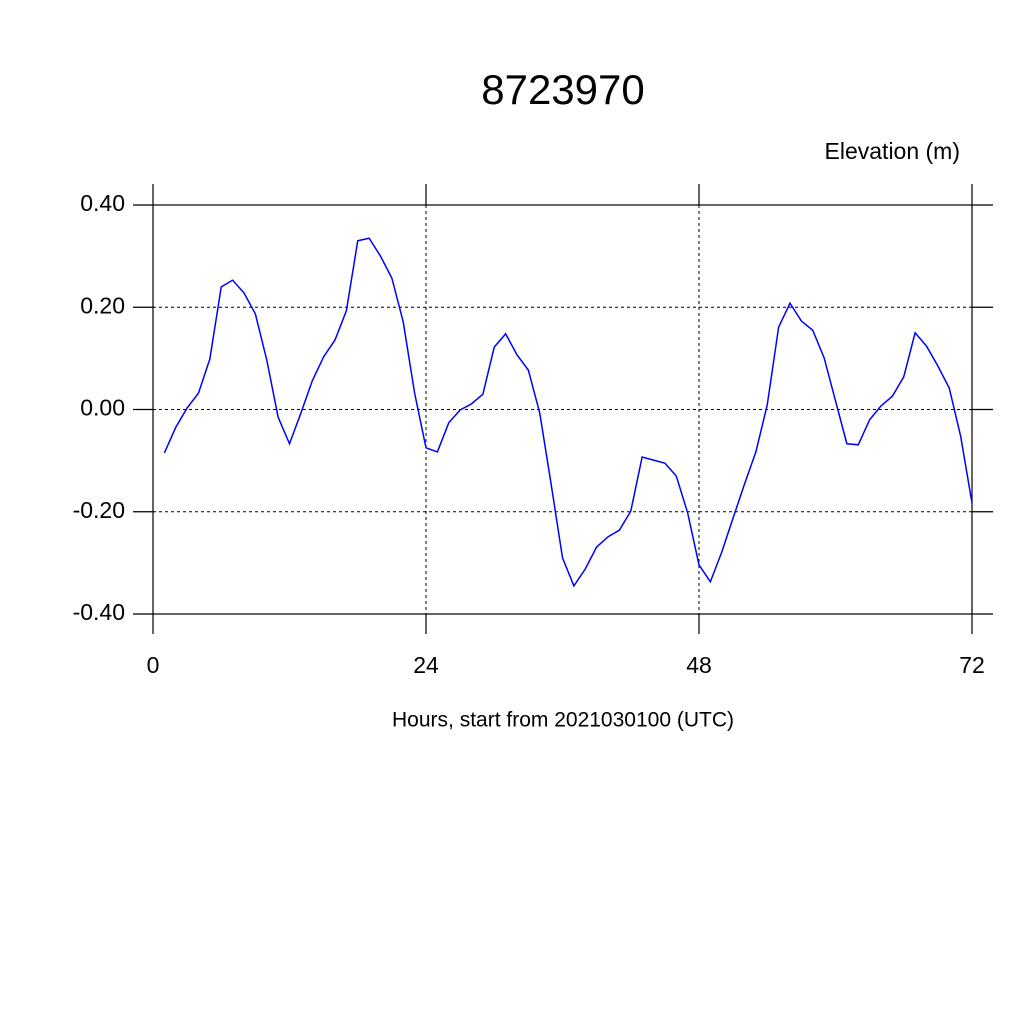  What do you see at coordinates (99, 510) in the screenshot?
I see `y-tick-label: -0.20` at bounding box center [99, 510].